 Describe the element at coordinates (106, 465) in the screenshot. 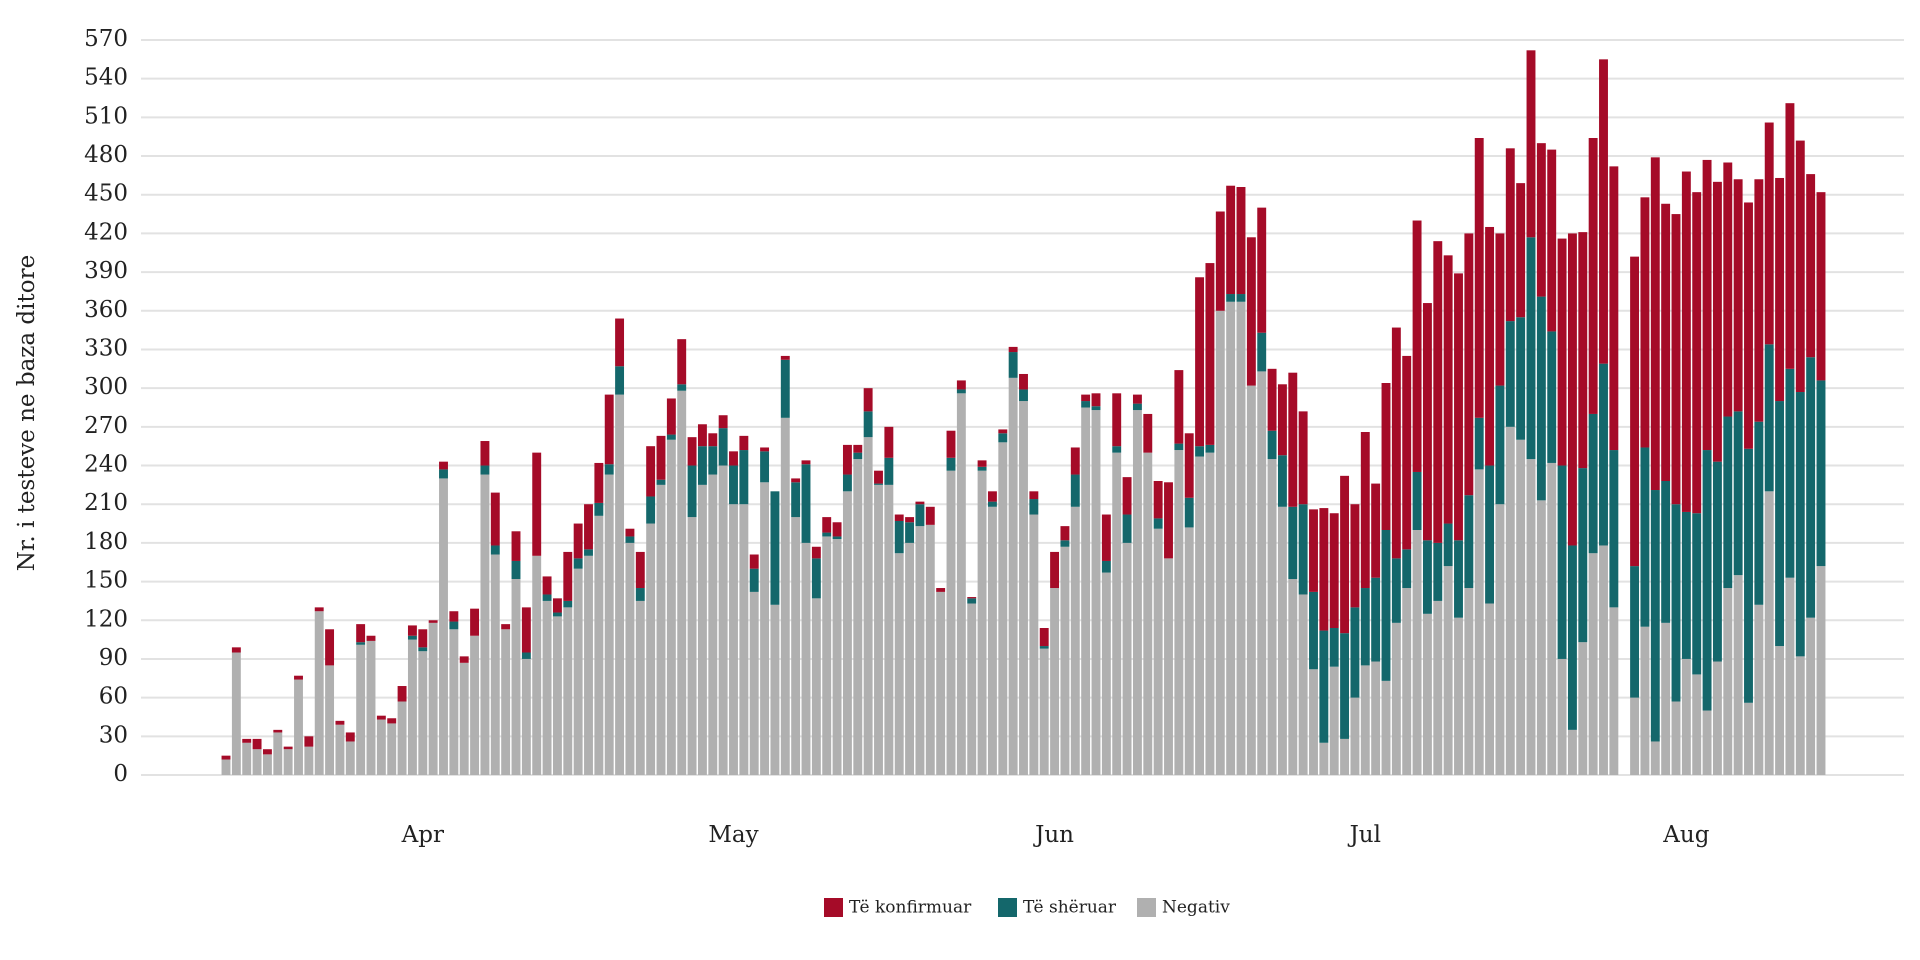

I see `y-tick-label: 240` at that location.